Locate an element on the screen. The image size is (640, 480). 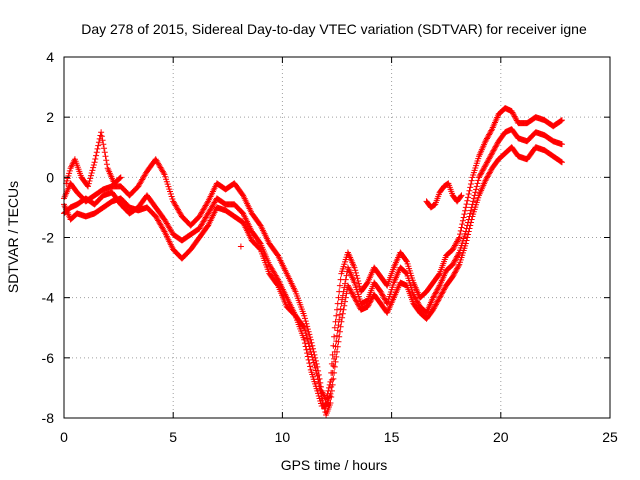
y-tick-label: 0 is located at coordinates (50, 177).